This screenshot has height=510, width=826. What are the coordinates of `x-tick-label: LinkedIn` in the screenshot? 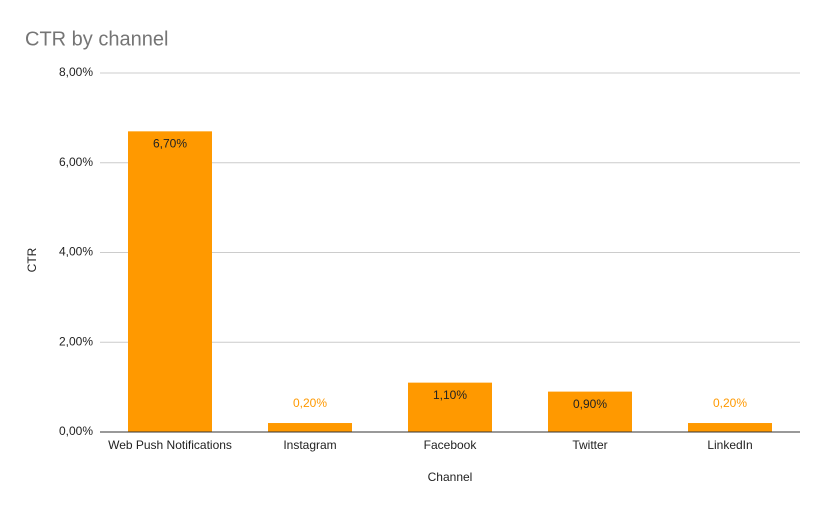 It's located at (729, 445).